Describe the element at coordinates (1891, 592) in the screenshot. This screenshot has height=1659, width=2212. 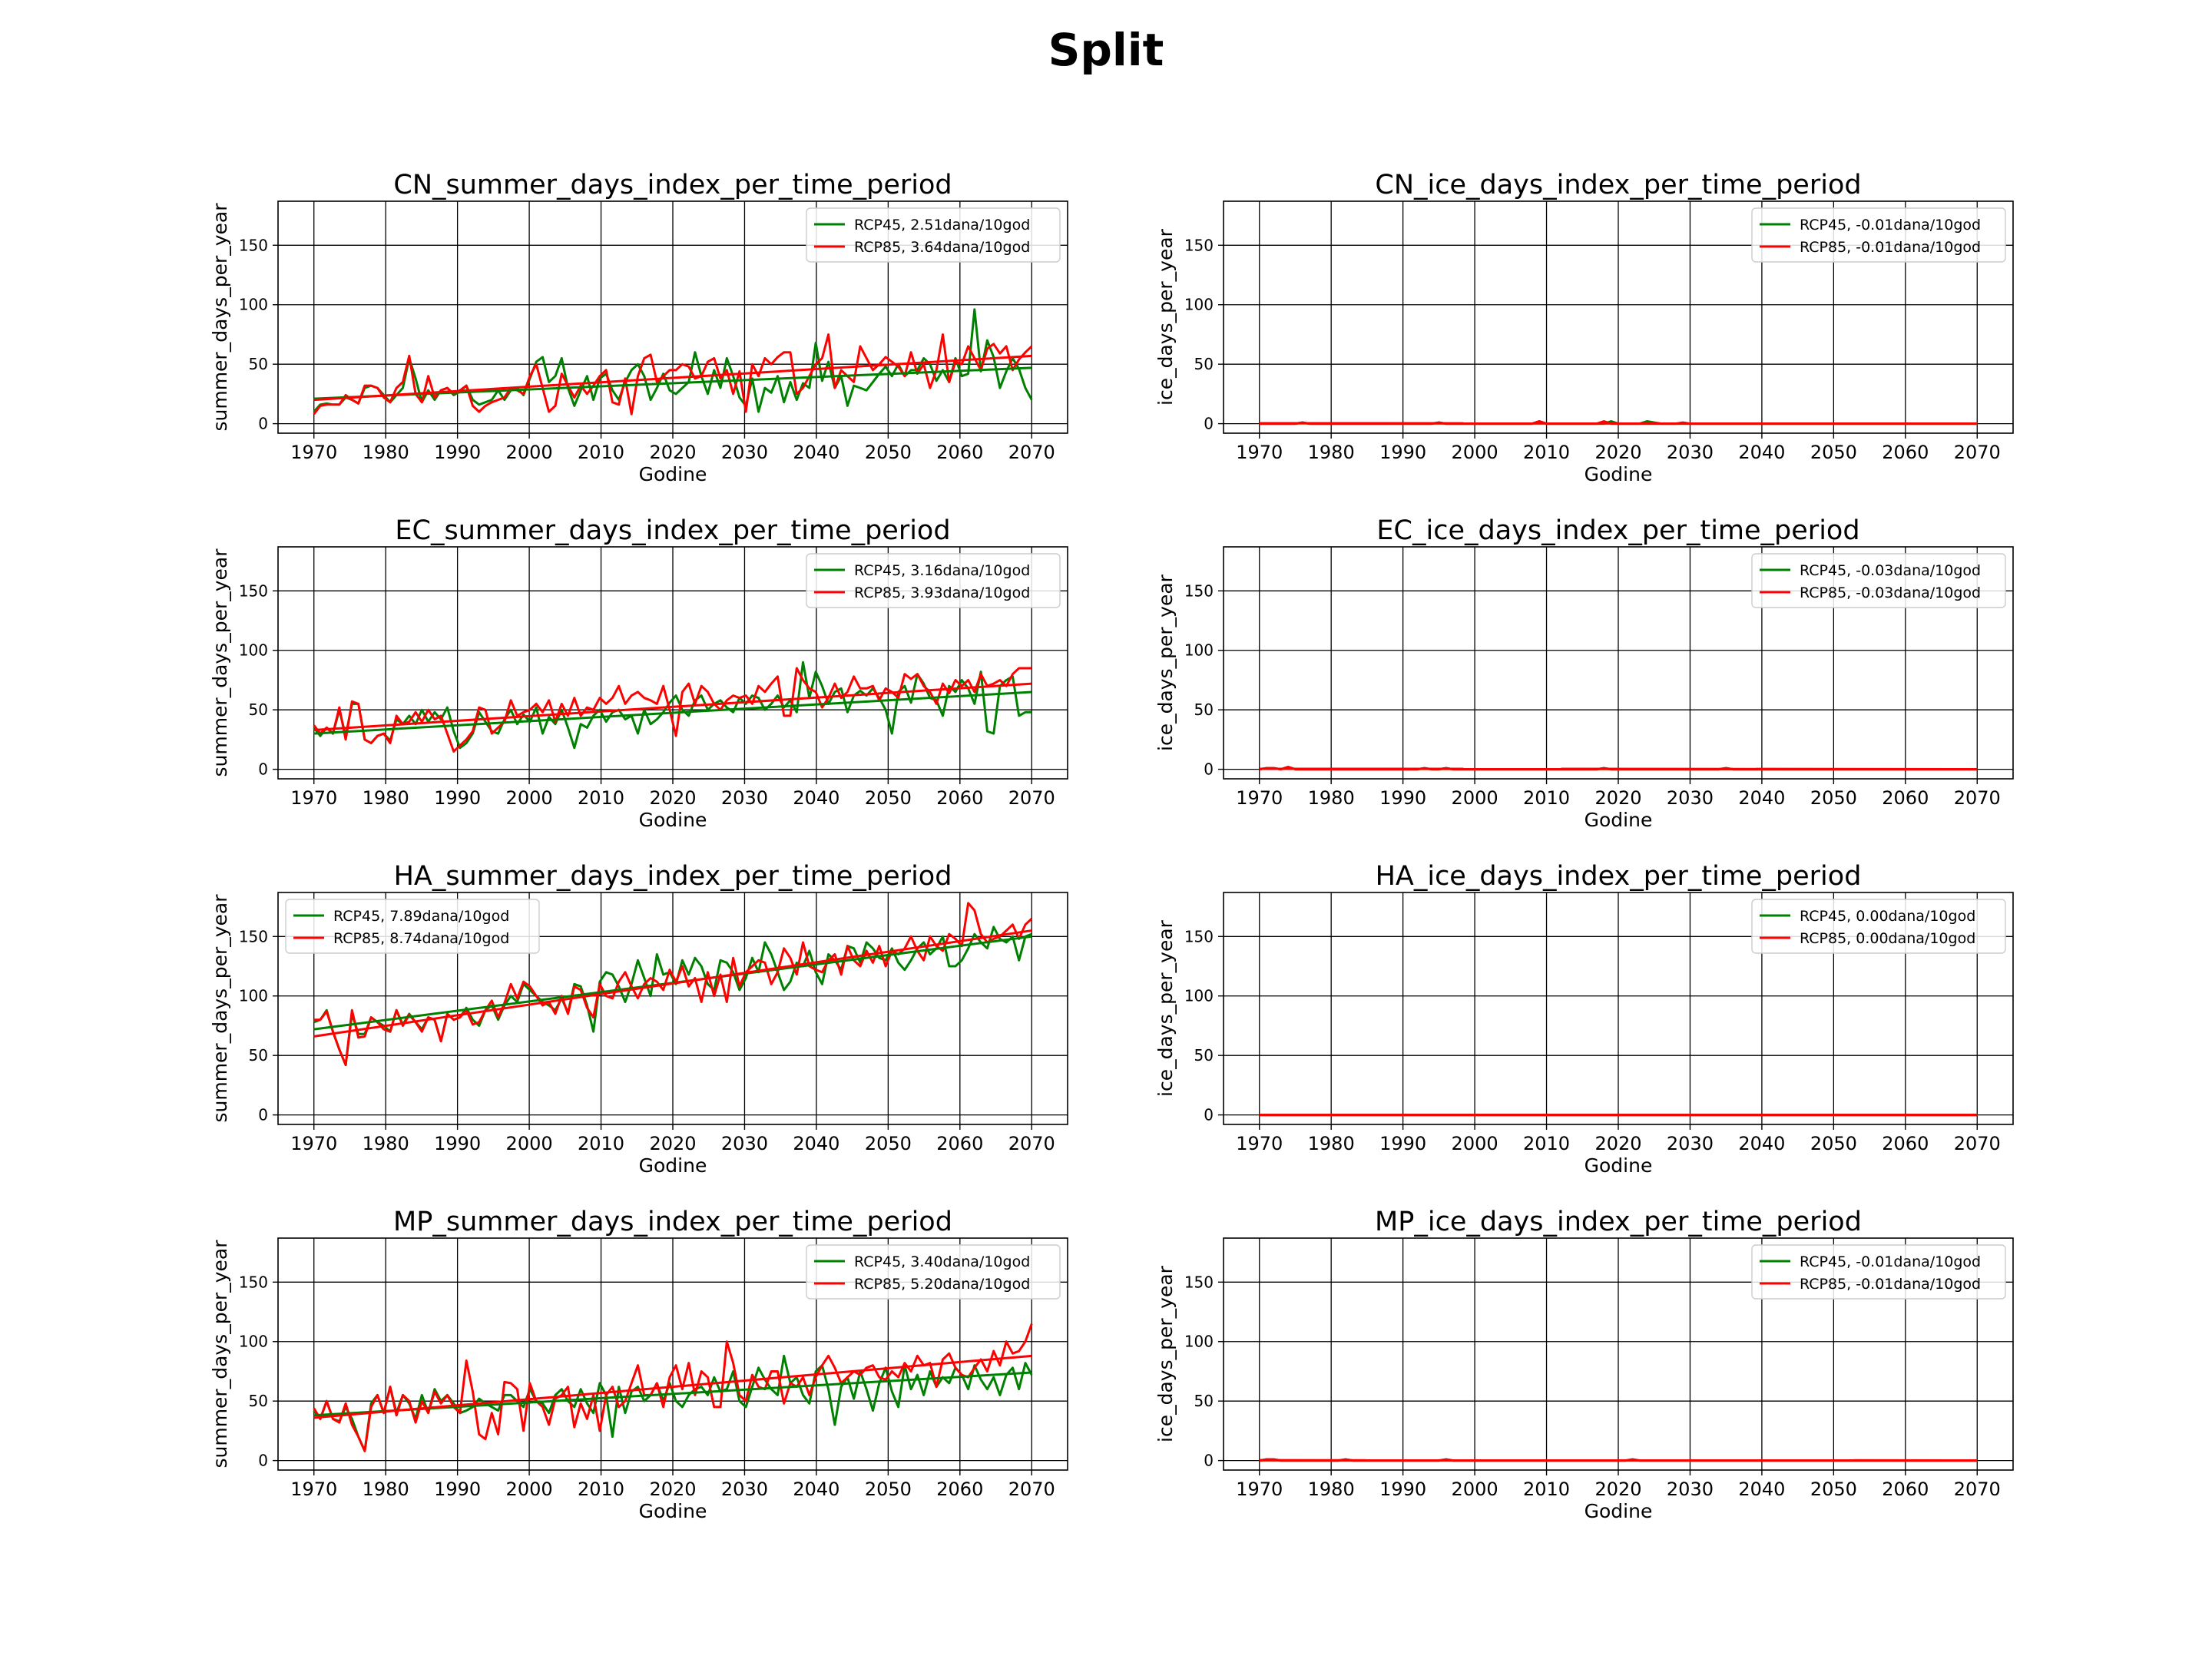
I see `legend-entry: RCP85, -0.03dana/10god` at that location.